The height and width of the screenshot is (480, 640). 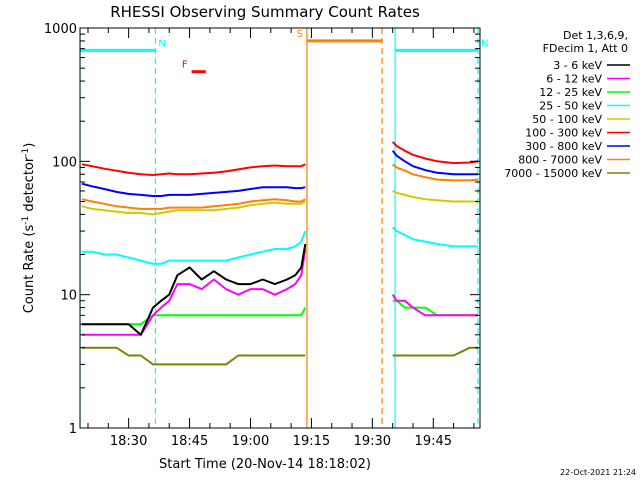 What do you see at coordinates (189, 441) in the screenshot?
I see `x-tick-label-1: 18:45` at bounding box center [189, 441].